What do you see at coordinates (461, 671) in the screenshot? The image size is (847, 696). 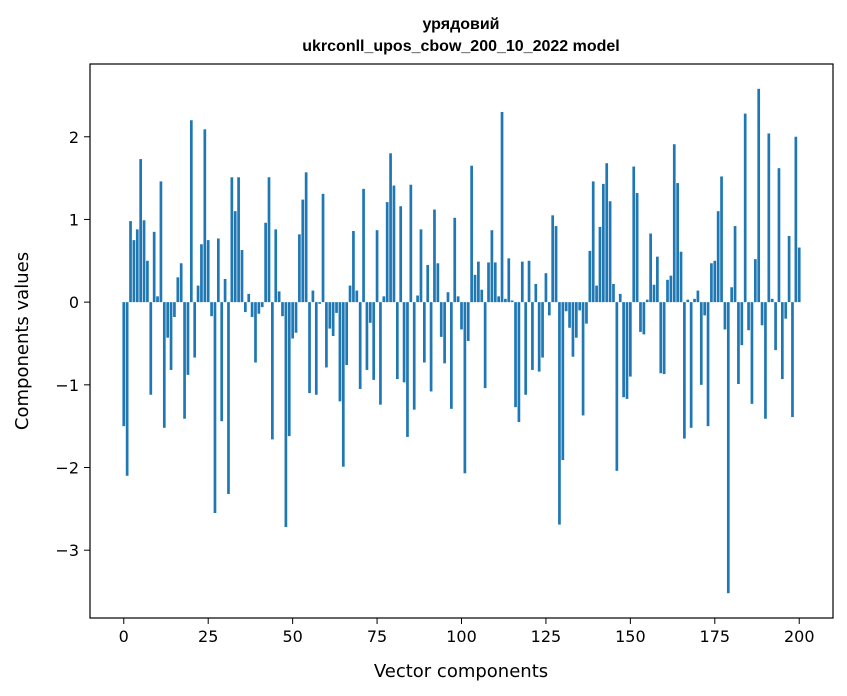 I see `x-axis-label: Vector components` at bounding box center [461, 671].